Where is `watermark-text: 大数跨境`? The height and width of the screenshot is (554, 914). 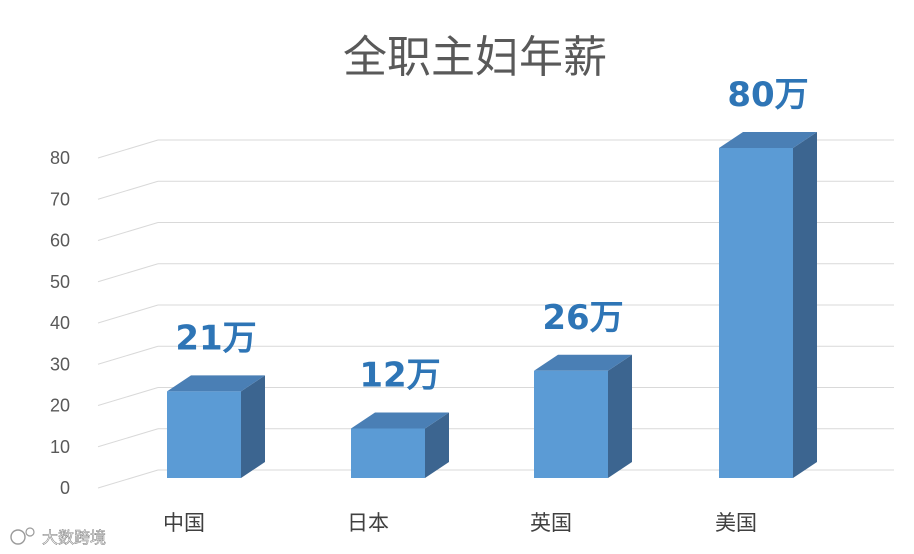 watermark-text: 大数跨境 is located at coordinates (74, 537).